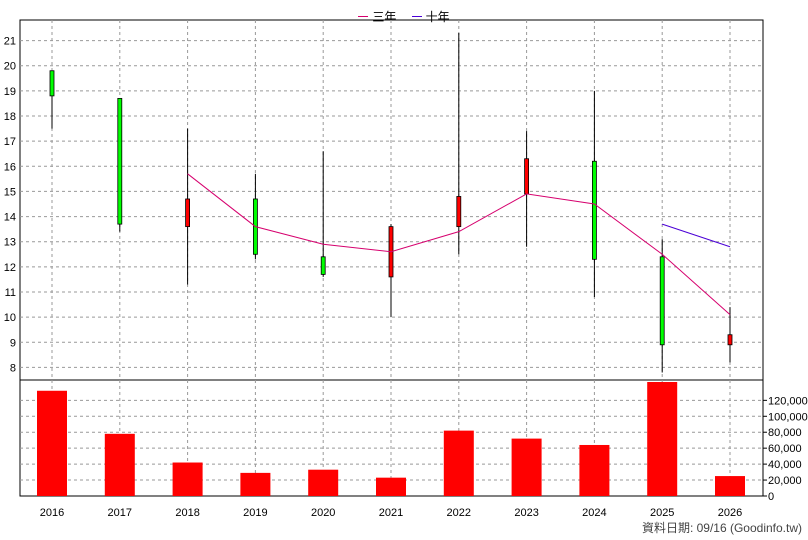  Describe the element at coordinates (771, 497) in the screenshot. I see `volume-tick-label: 0` at that location.